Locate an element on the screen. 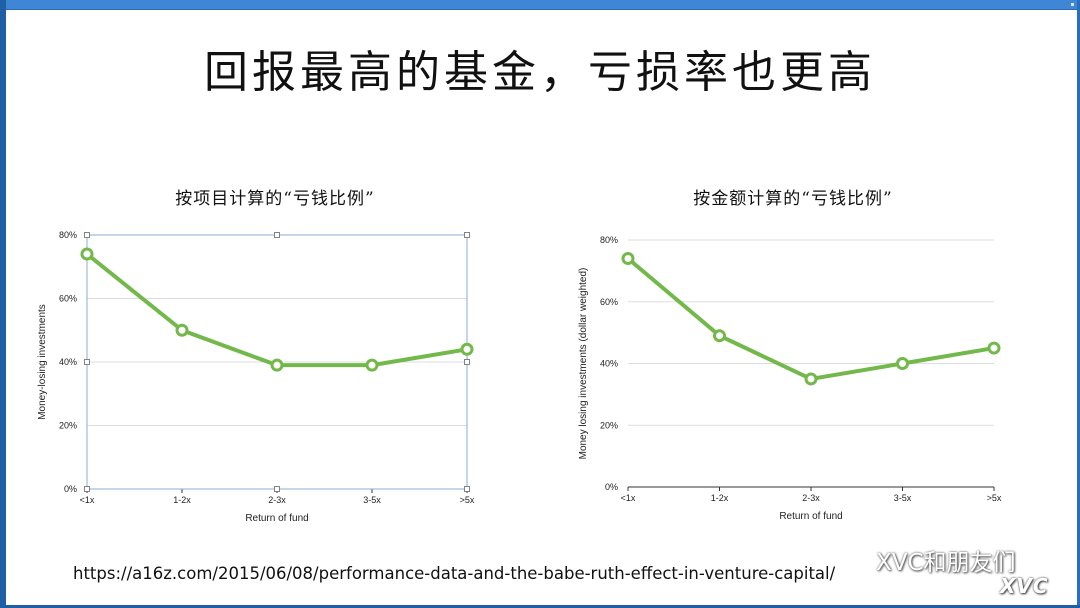  series-line is located at coordinates (810, 318).